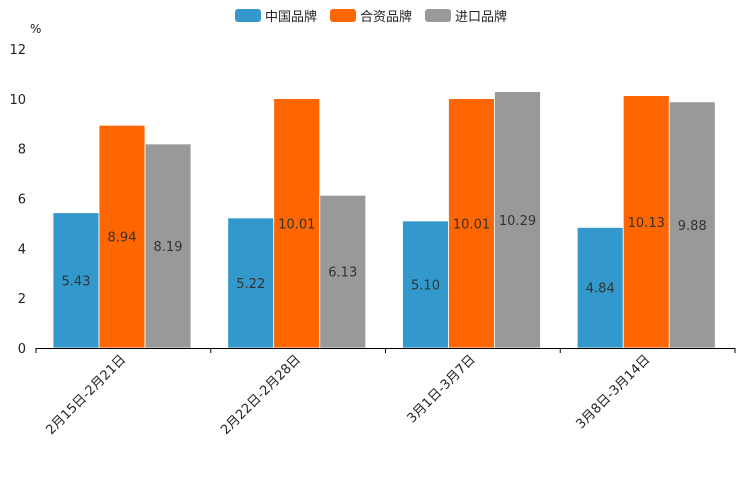  I want to click on bar-value-label: 10.13, so click(646, 223).